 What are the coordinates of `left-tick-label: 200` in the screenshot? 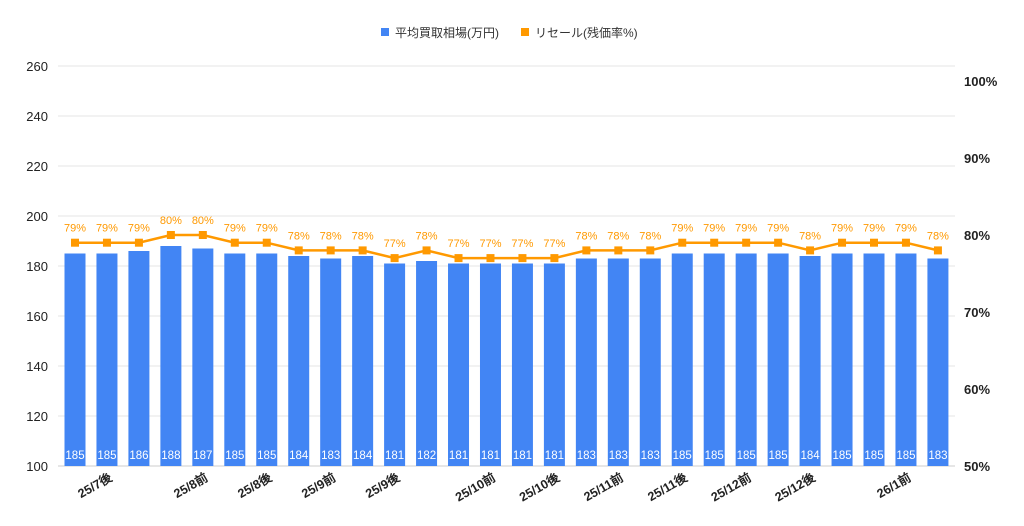 It's located at (37, 216).